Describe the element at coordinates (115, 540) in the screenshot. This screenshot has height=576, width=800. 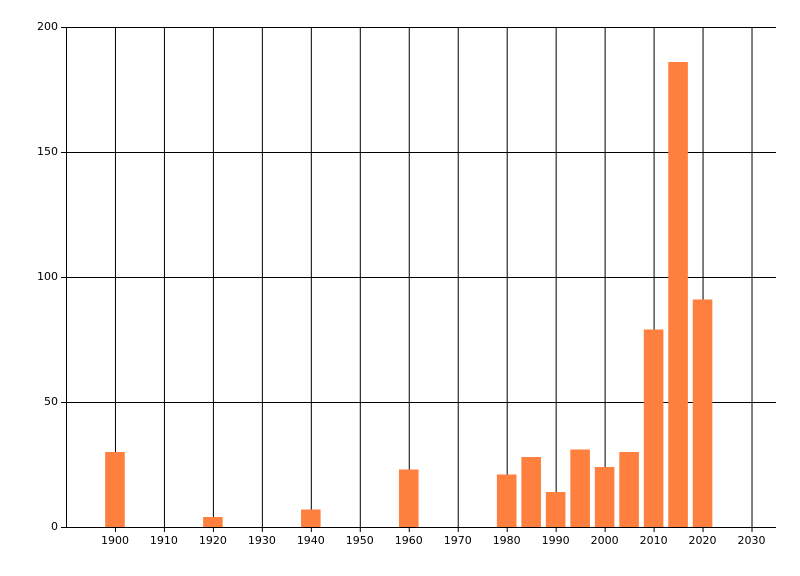
I see `x-tick-label: 1900` at that location.